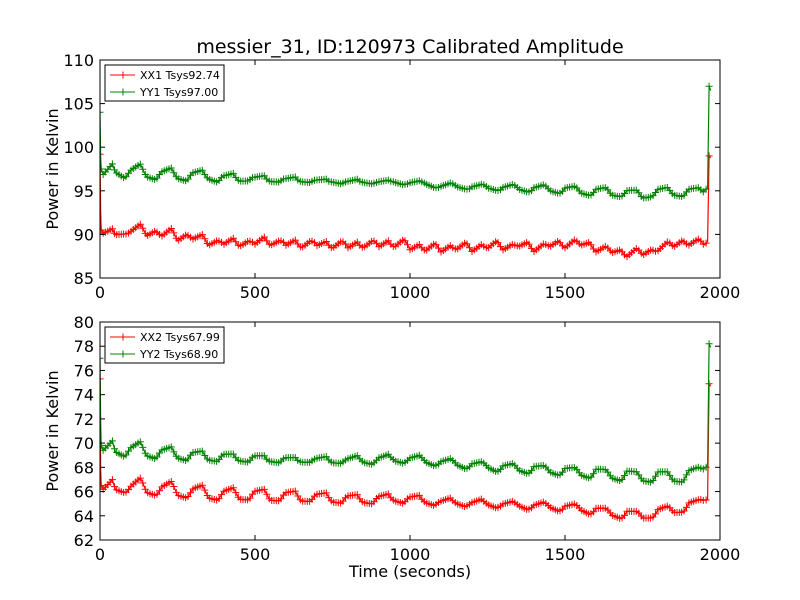 Image resolution: width=800 pixels, height=600 pixels. Describe the element at coordinates (52, 168) in the screenshot. I see `y-axis-label: Power in Kelvin` at that location.